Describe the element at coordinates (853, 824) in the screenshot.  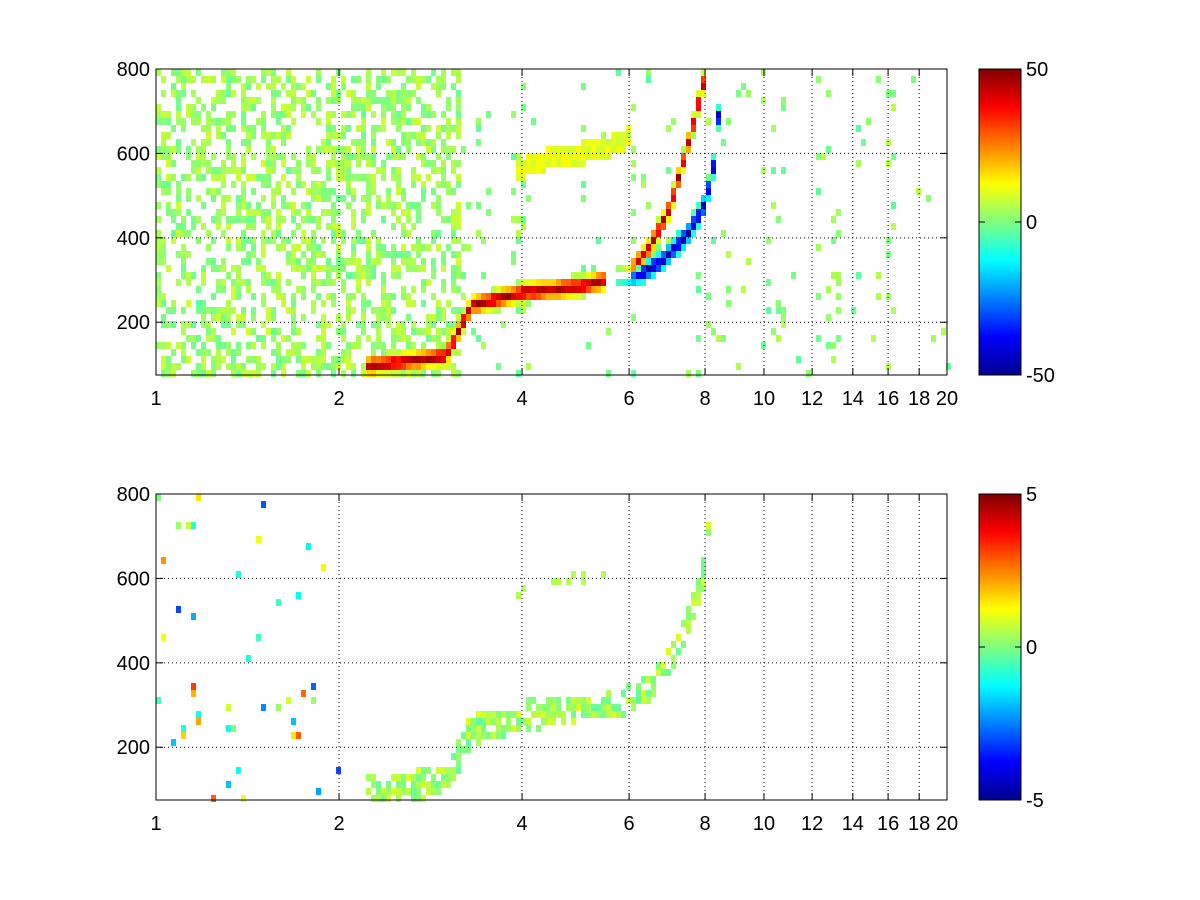
I see `x-tick-label: 14` at that location.